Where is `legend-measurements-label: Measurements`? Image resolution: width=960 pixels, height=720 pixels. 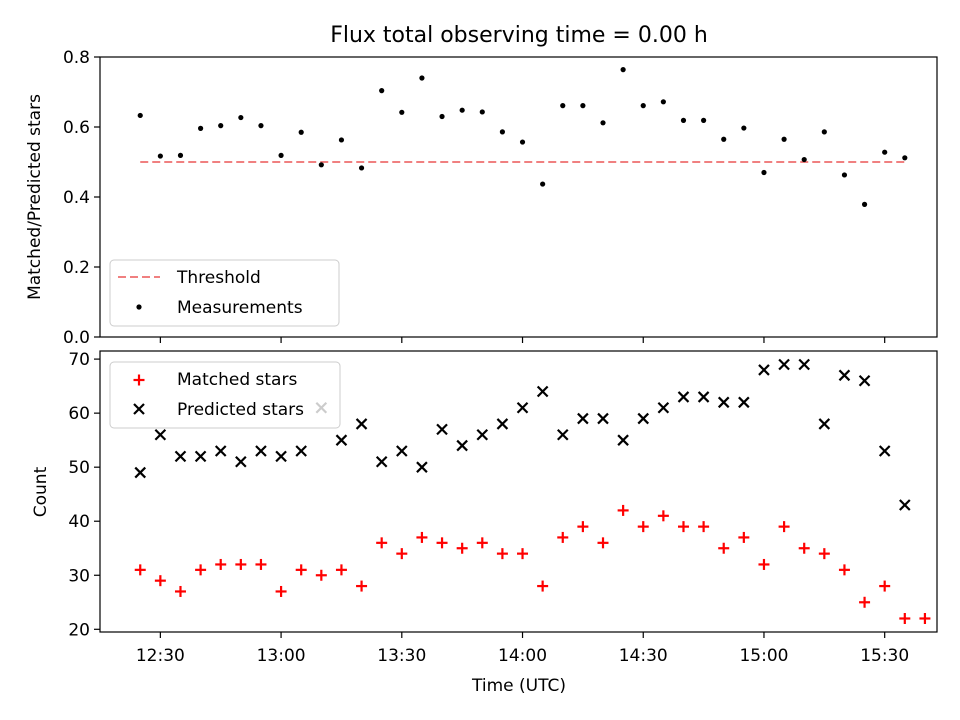 legend-measurements-label: Measurements is located at coordinates (240, 308).